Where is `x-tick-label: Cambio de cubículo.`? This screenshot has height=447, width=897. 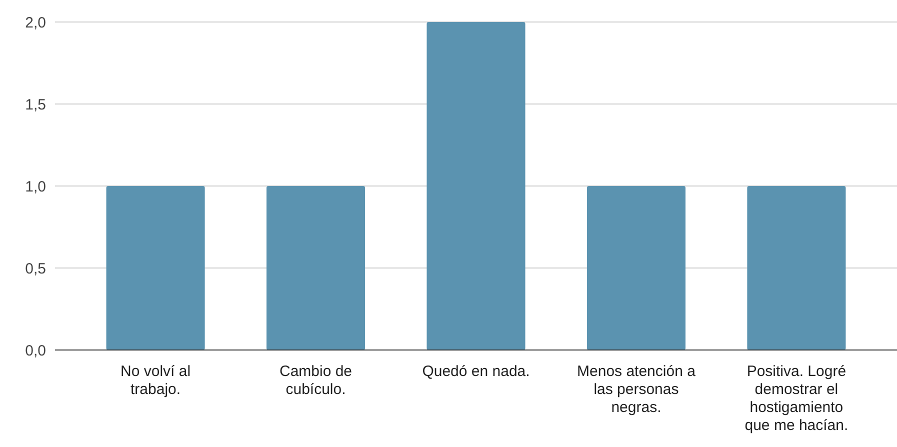 x-tick-label: Cambio de cubículo. is located at coordinates (316, 380).